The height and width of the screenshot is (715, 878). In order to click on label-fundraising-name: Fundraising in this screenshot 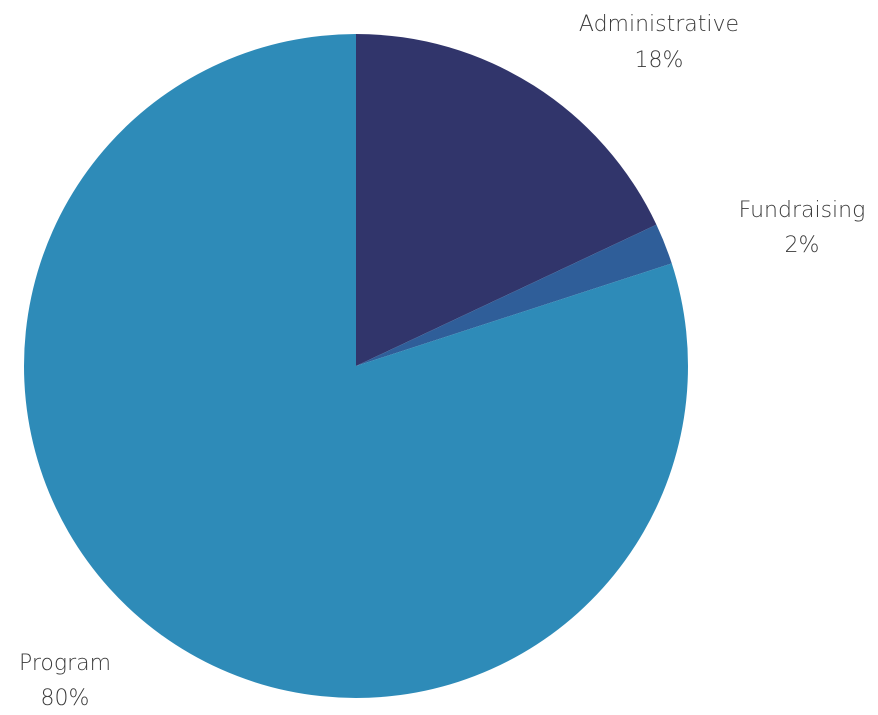, I will do `click(802, 210)`.